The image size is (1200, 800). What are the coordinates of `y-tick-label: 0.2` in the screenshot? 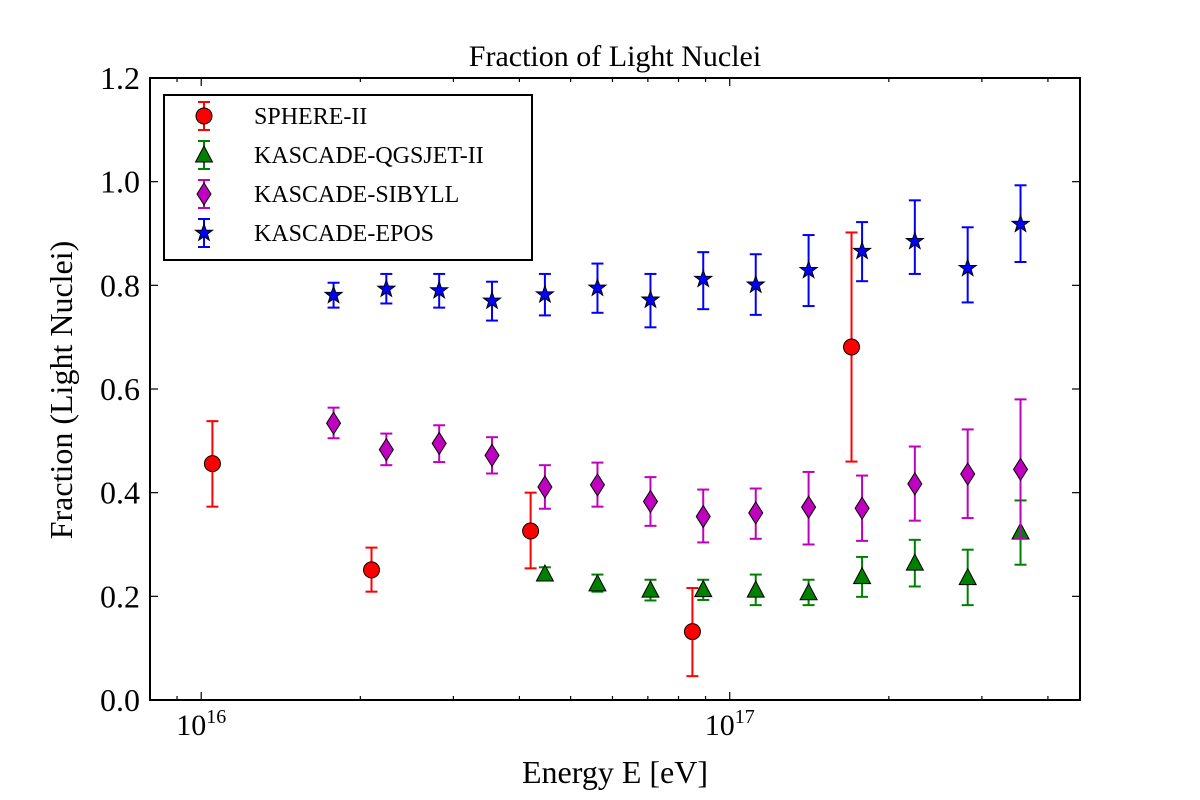 It's located at (120, 596).